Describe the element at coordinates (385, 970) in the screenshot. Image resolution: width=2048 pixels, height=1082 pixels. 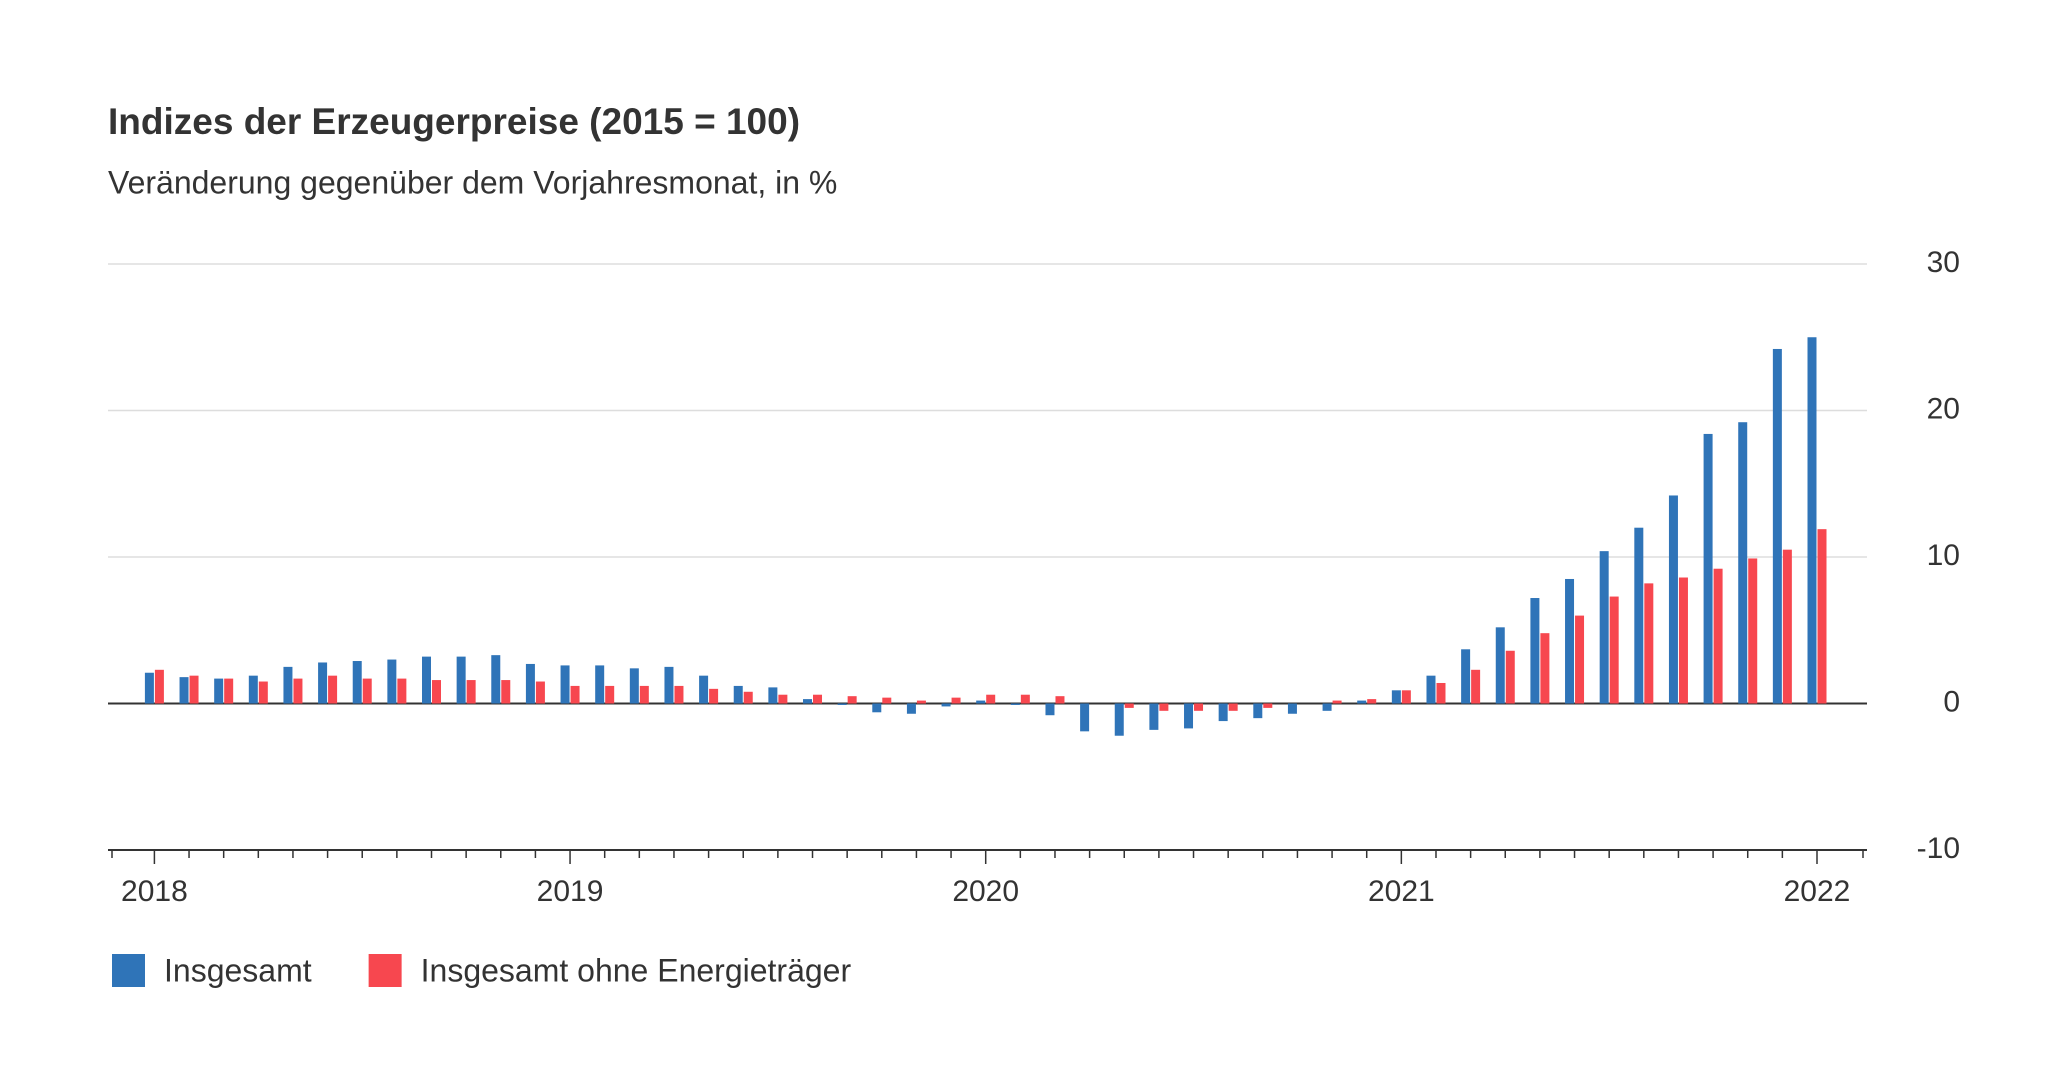
I see `legend-swatch` at that location.